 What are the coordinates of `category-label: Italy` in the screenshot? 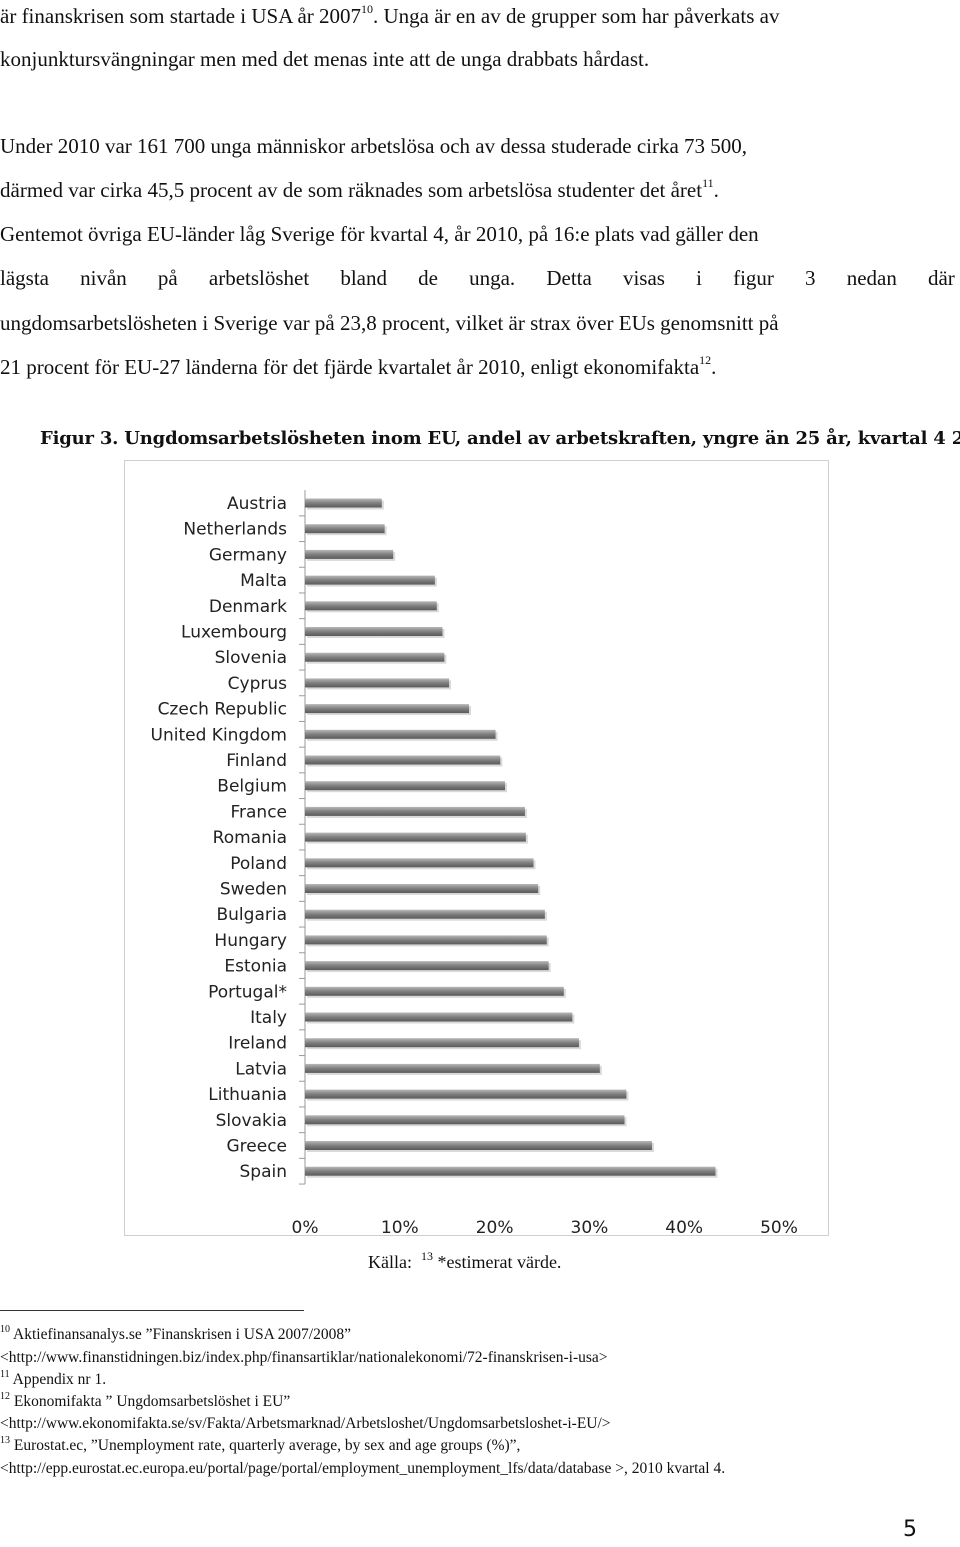 It's located at (268, 1018).